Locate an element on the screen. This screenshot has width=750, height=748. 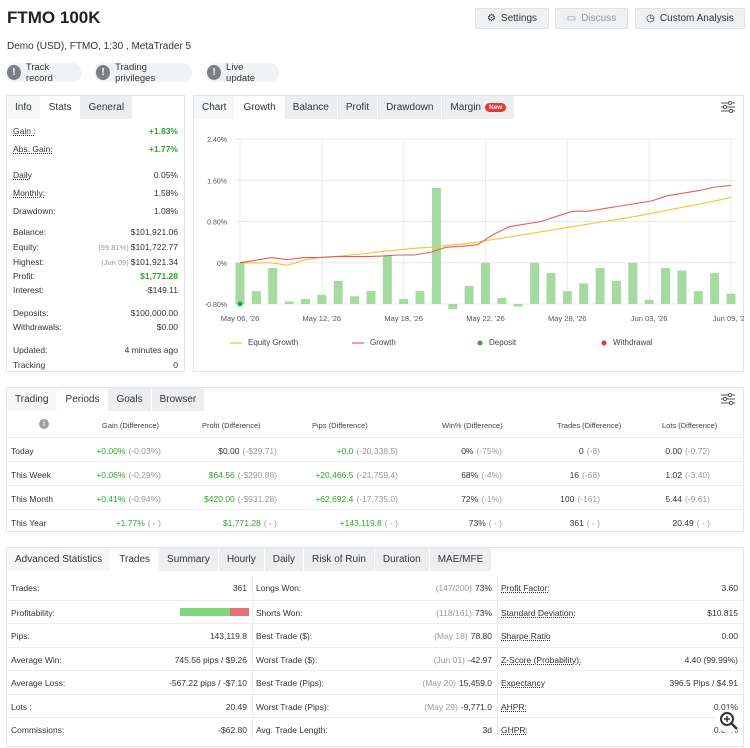
period-value: +1.77% is located at coordinates (130, 523).